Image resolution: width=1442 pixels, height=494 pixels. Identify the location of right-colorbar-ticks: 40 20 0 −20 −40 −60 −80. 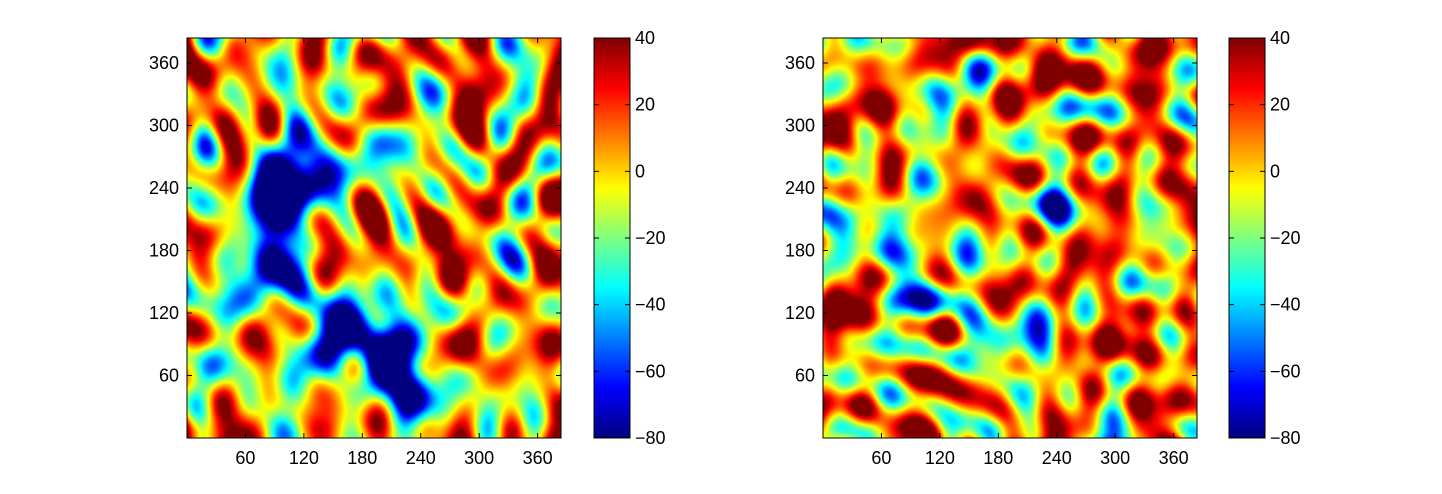
(1265, 238).